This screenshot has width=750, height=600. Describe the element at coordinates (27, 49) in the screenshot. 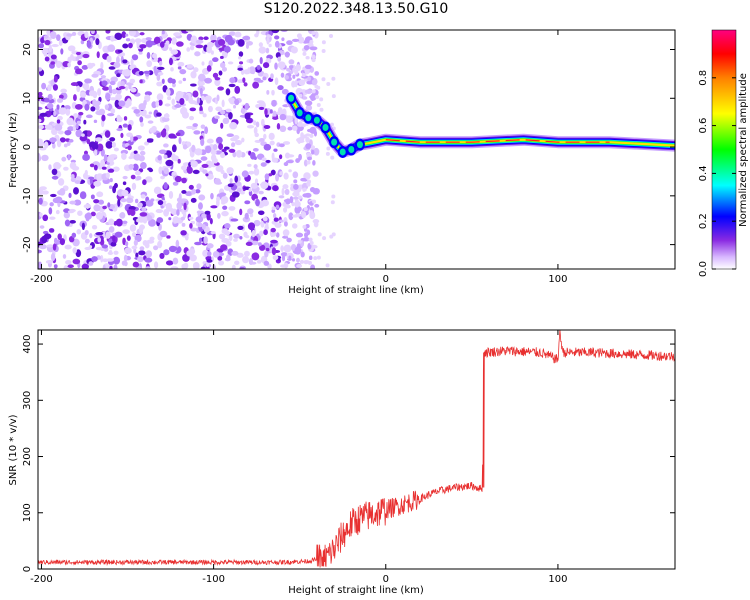

I see `y-tick-label: 20` at that location.